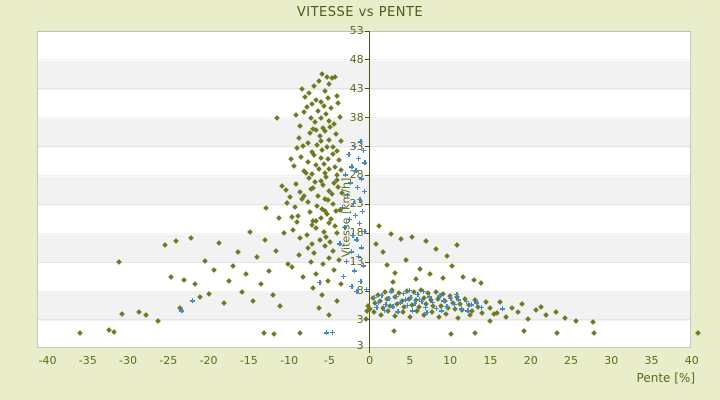 This screenshot has width=720, height=400. I want to click on x-tick-label: 30, so click(611, 360).